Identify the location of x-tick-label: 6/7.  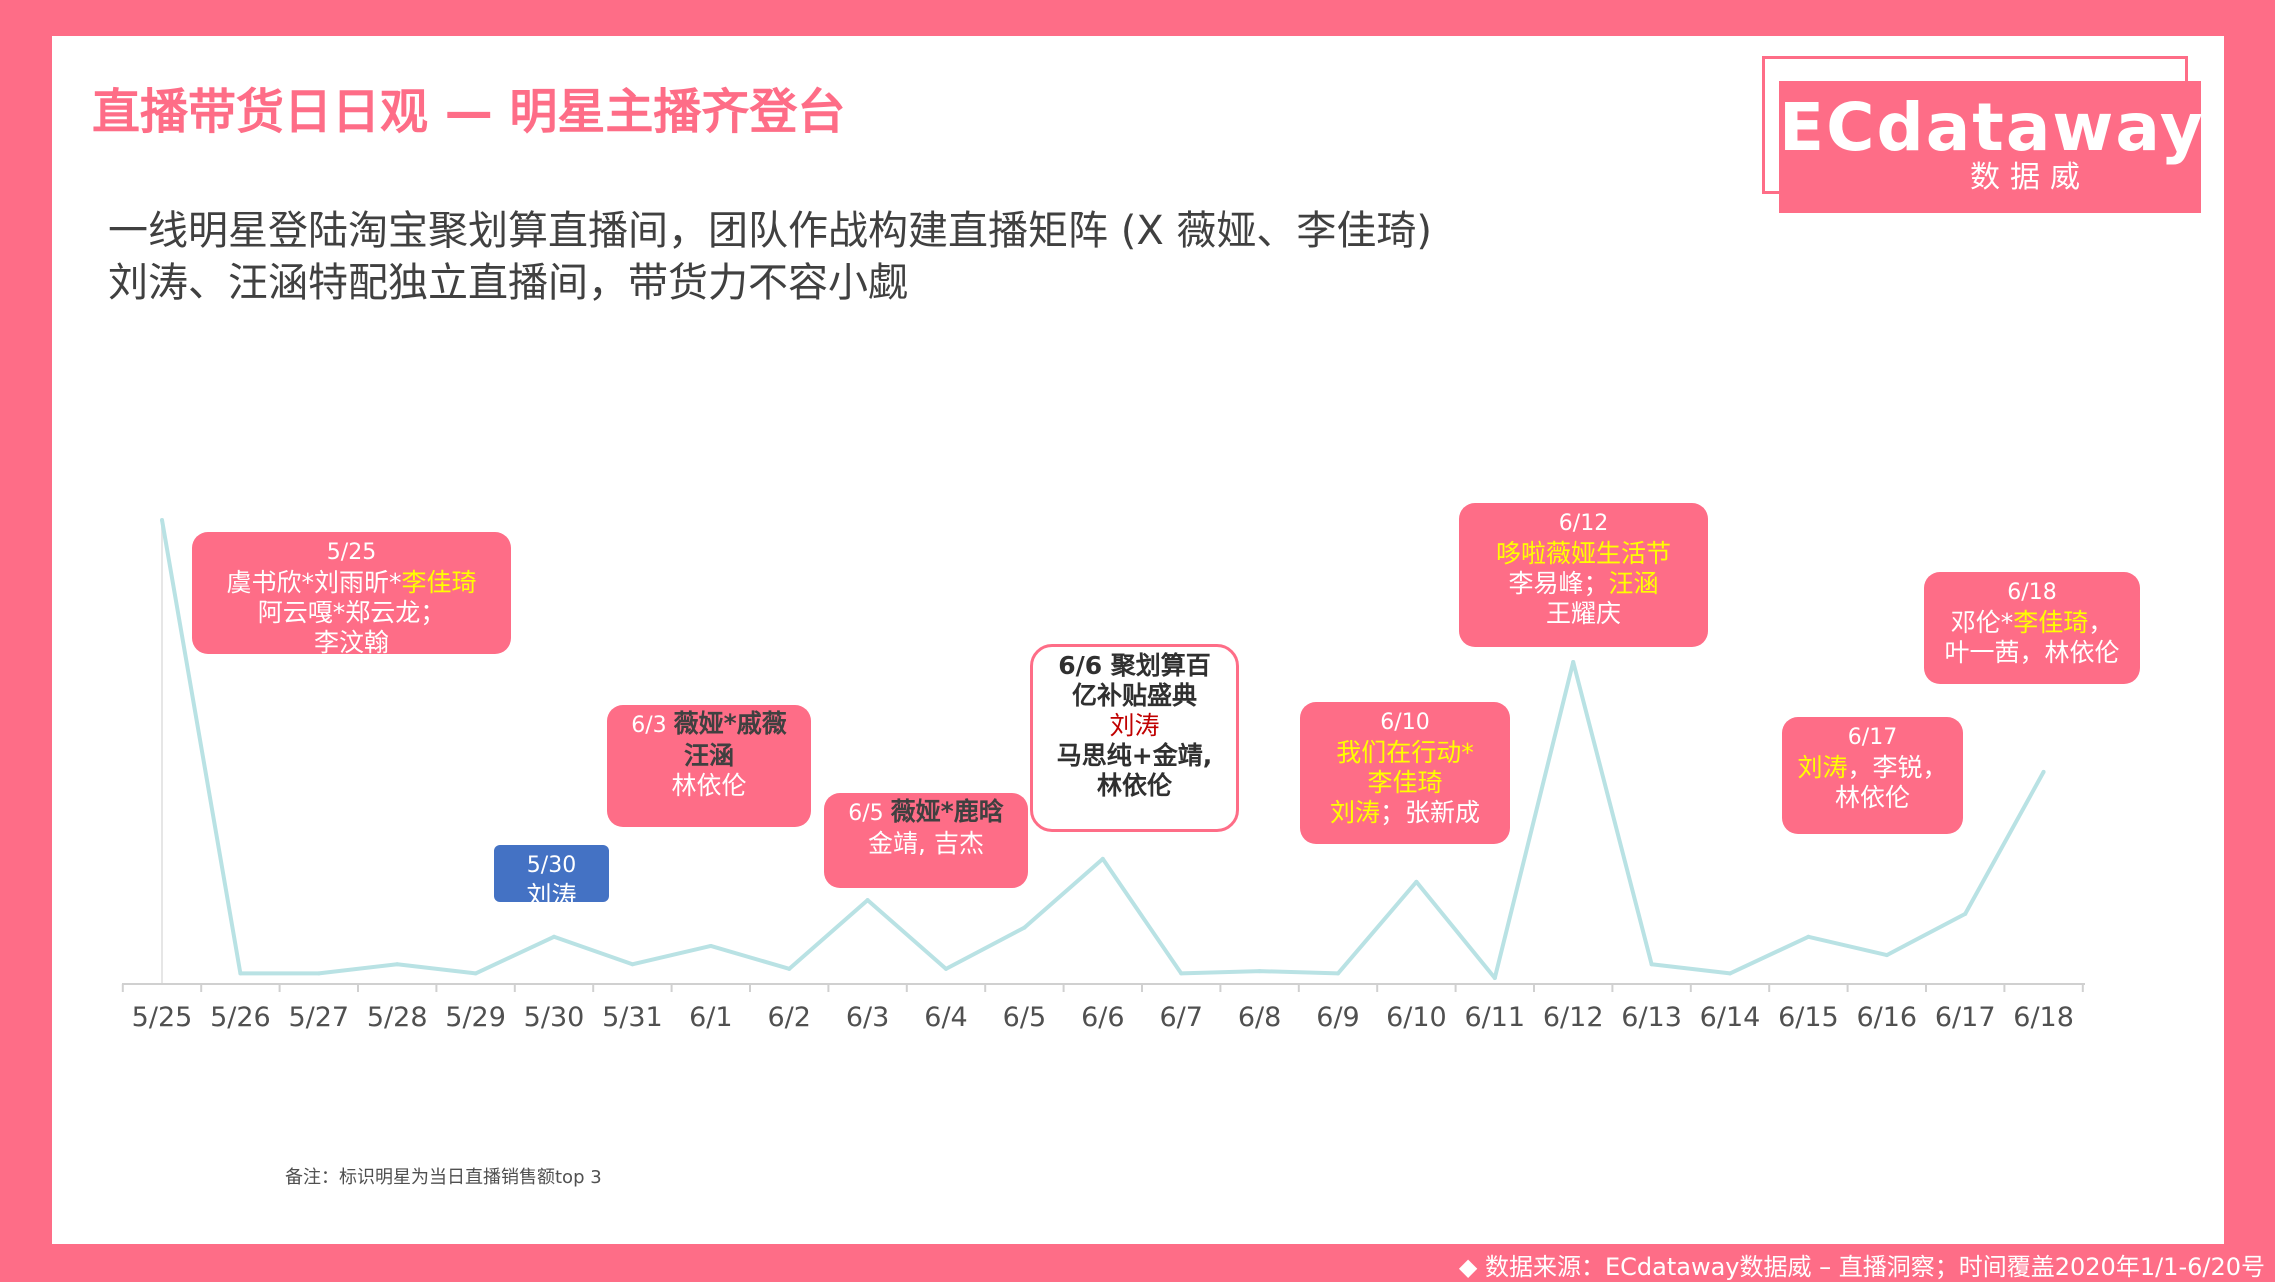
(1180, 1017).